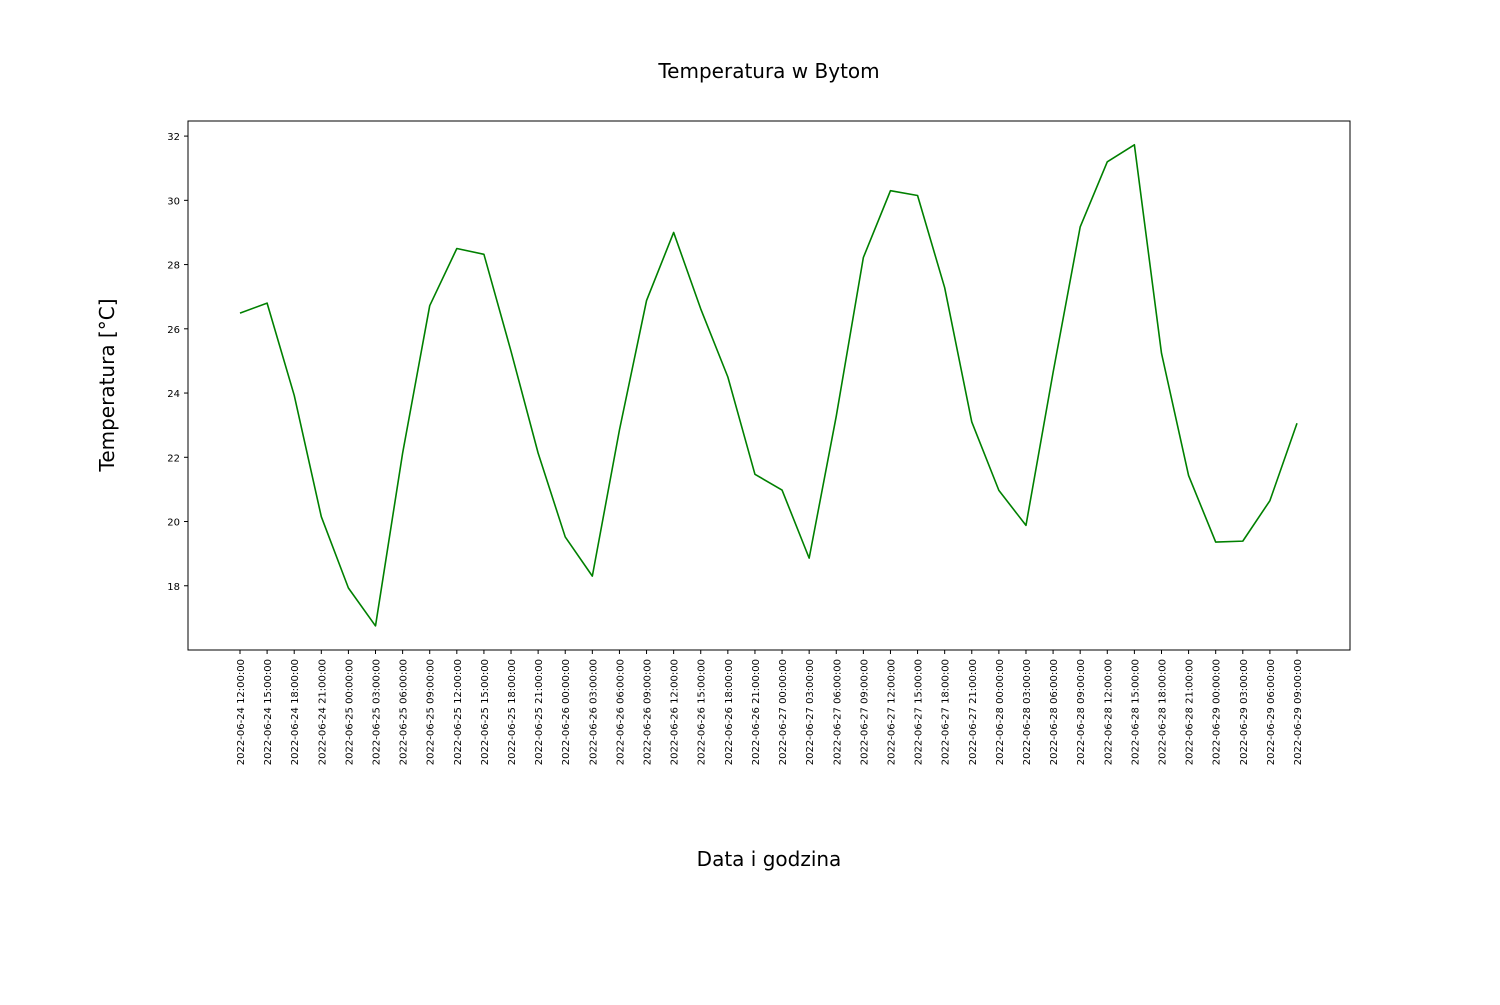  I want to click on x-tick-label: 2022-06-26 15:00:00, so click(702, 712).